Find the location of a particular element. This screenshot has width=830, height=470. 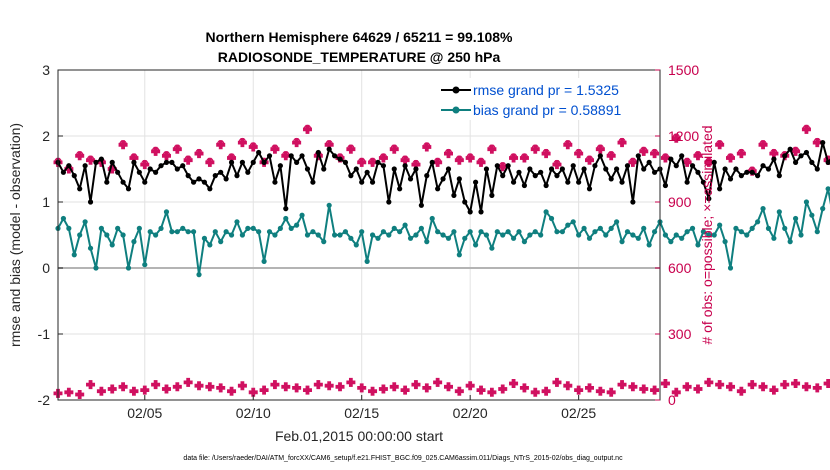

x-axis-label: Feb.01,2015 00:00:00 start is located at coordinates (359, 436).